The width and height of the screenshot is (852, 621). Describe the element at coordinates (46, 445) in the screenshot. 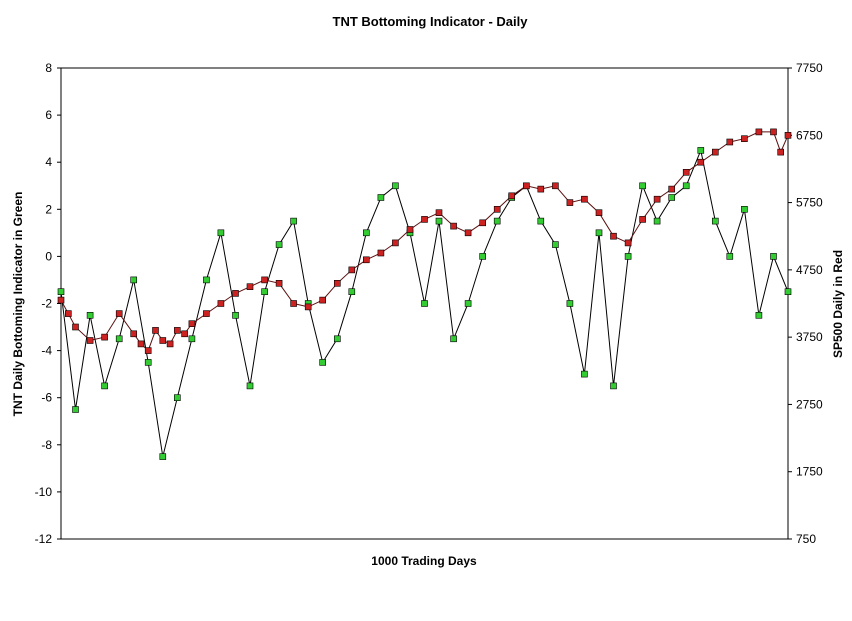

I see `left-tick-label: -8` at that location.